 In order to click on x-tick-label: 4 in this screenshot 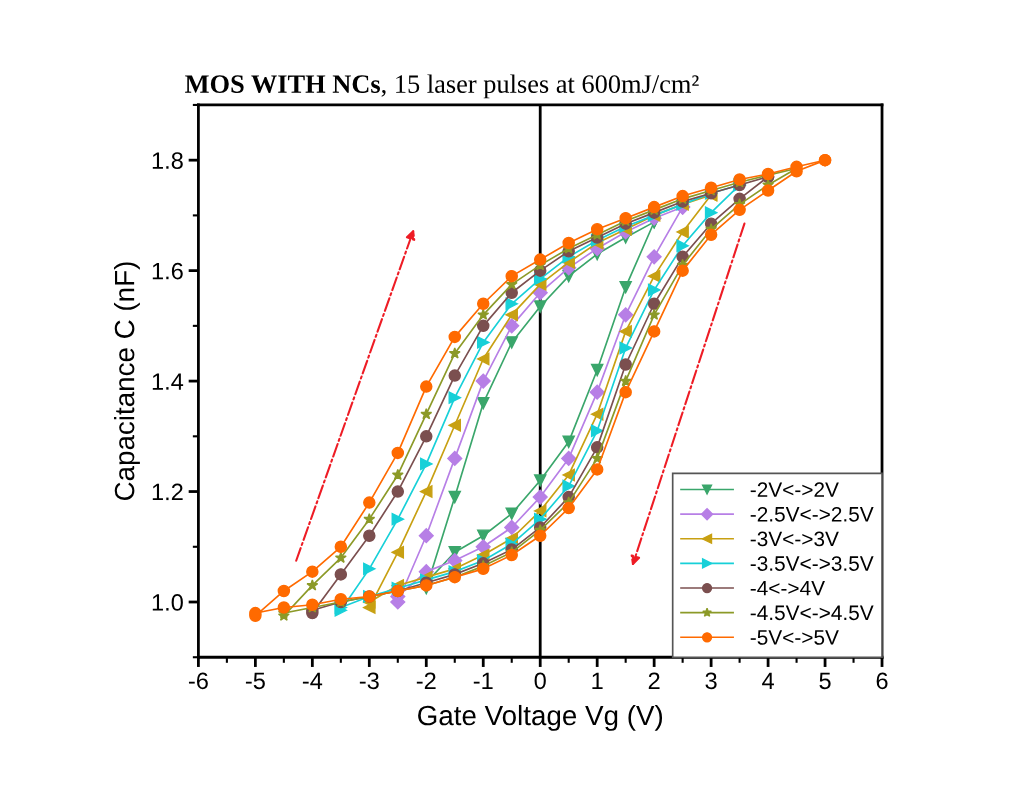, I will do `click(768, 680)`.